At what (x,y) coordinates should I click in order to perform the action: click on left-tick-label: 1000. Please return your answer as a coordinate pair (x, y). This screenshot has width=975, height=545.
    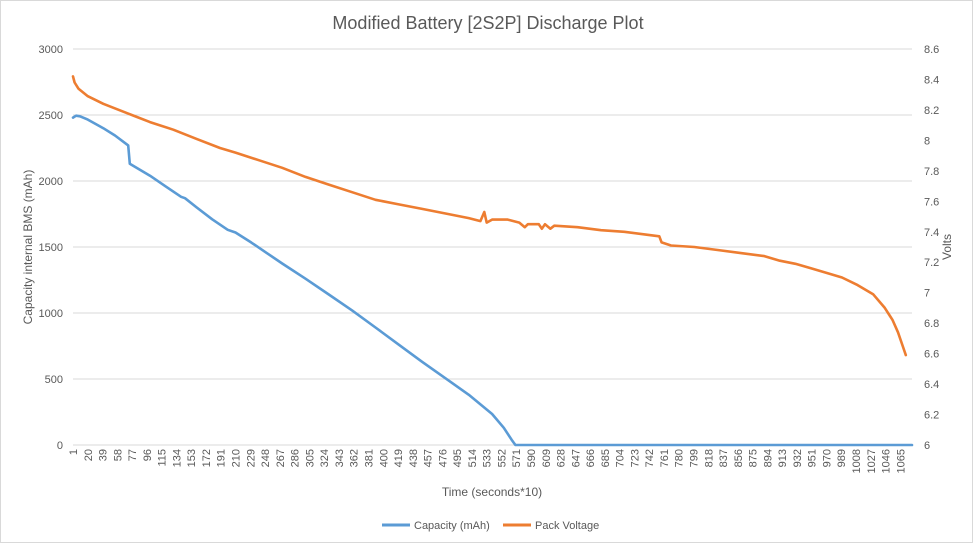
    Looking at the image, I should click on (51, 314).